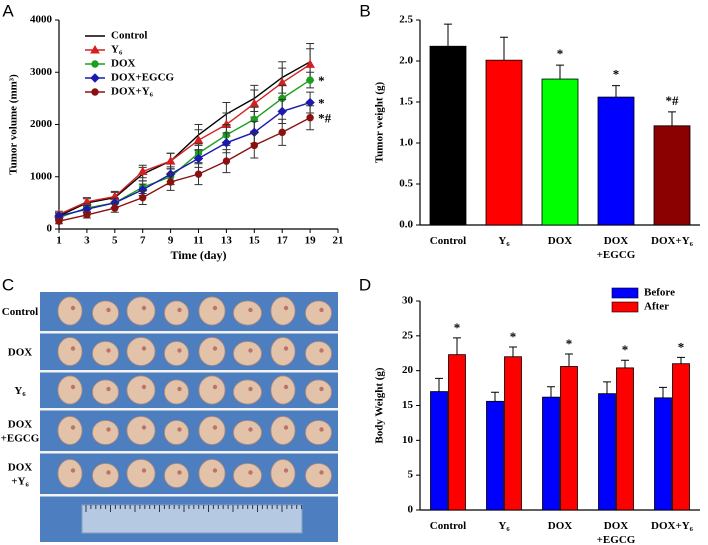 The height and width of the screenshot is (545, 708). Describe the element at coordinates (132, 92) in the screenshot. I see `legend-label: DOX+Y₆` at that location.